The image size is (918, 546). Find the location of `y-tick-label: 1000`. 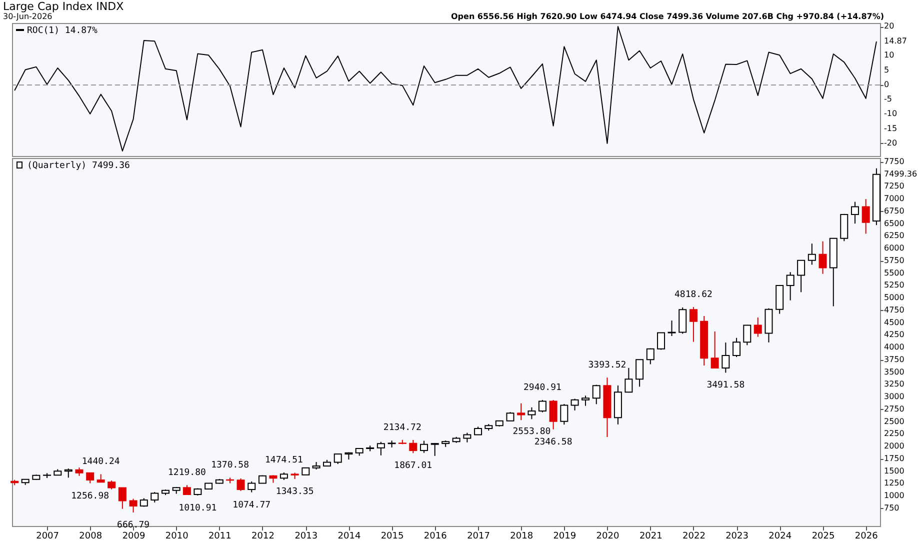

y-tick-label: 1000 is located at coordinates (894, 495).